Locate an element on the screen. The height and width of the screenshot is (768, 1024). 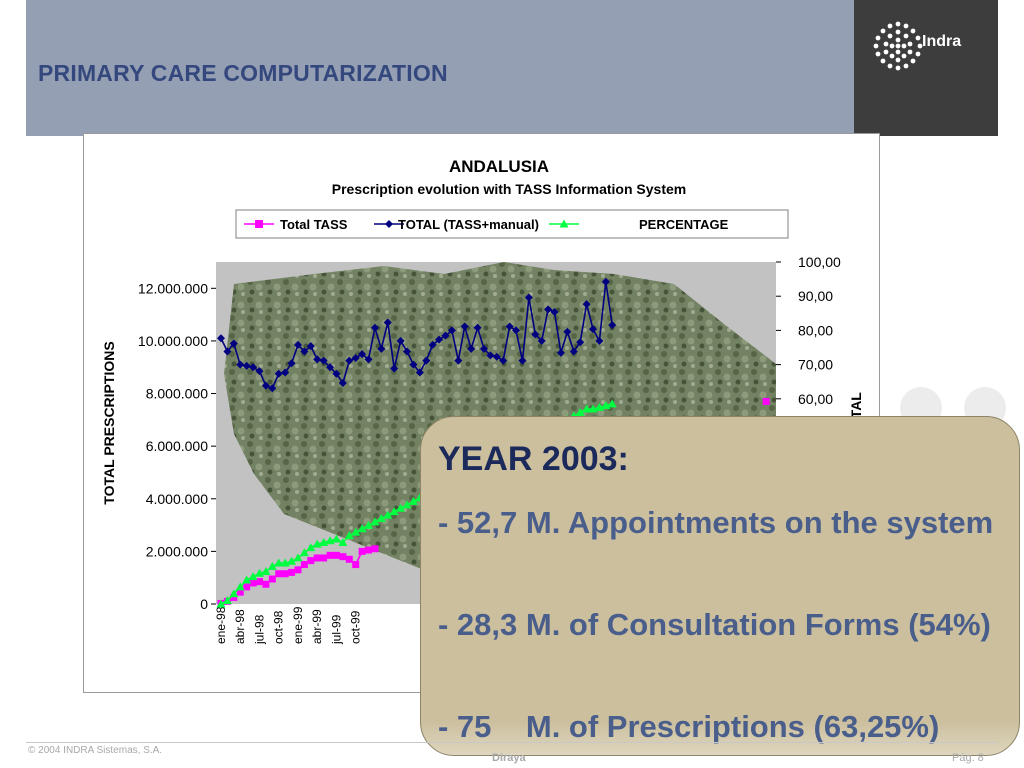
legend-label: PERCENTAGE is located at coordinates (684, 224).